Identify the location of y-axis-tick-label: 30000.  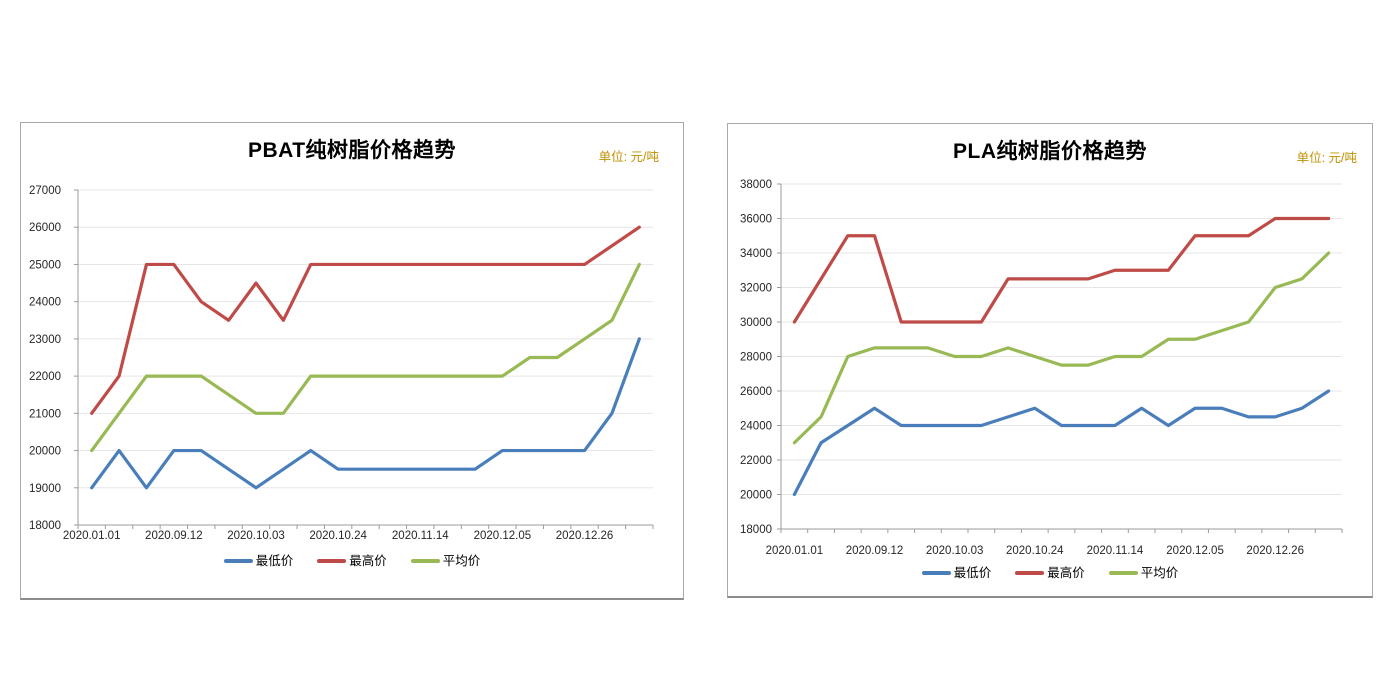
(756, 323).